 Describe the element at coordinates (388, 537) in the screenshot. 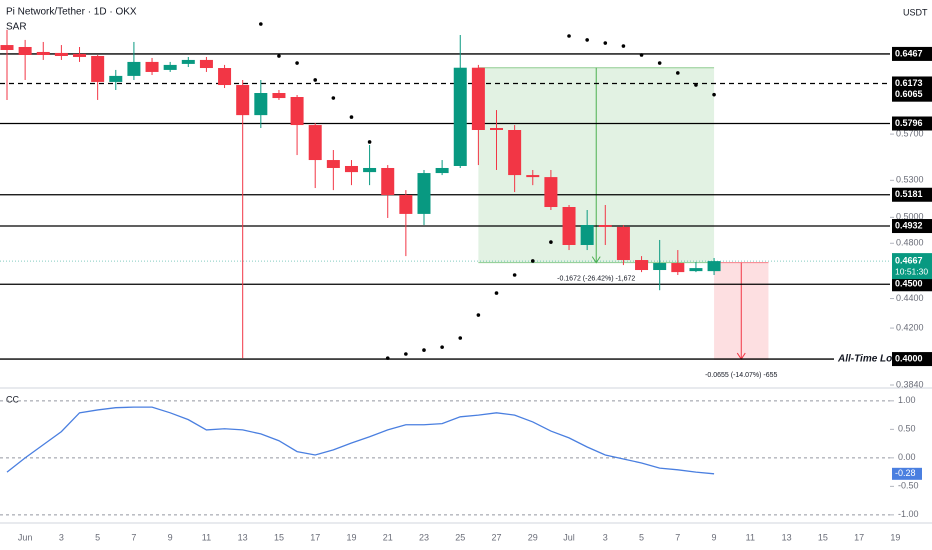

I see `x-tick-label: 21` at that location.